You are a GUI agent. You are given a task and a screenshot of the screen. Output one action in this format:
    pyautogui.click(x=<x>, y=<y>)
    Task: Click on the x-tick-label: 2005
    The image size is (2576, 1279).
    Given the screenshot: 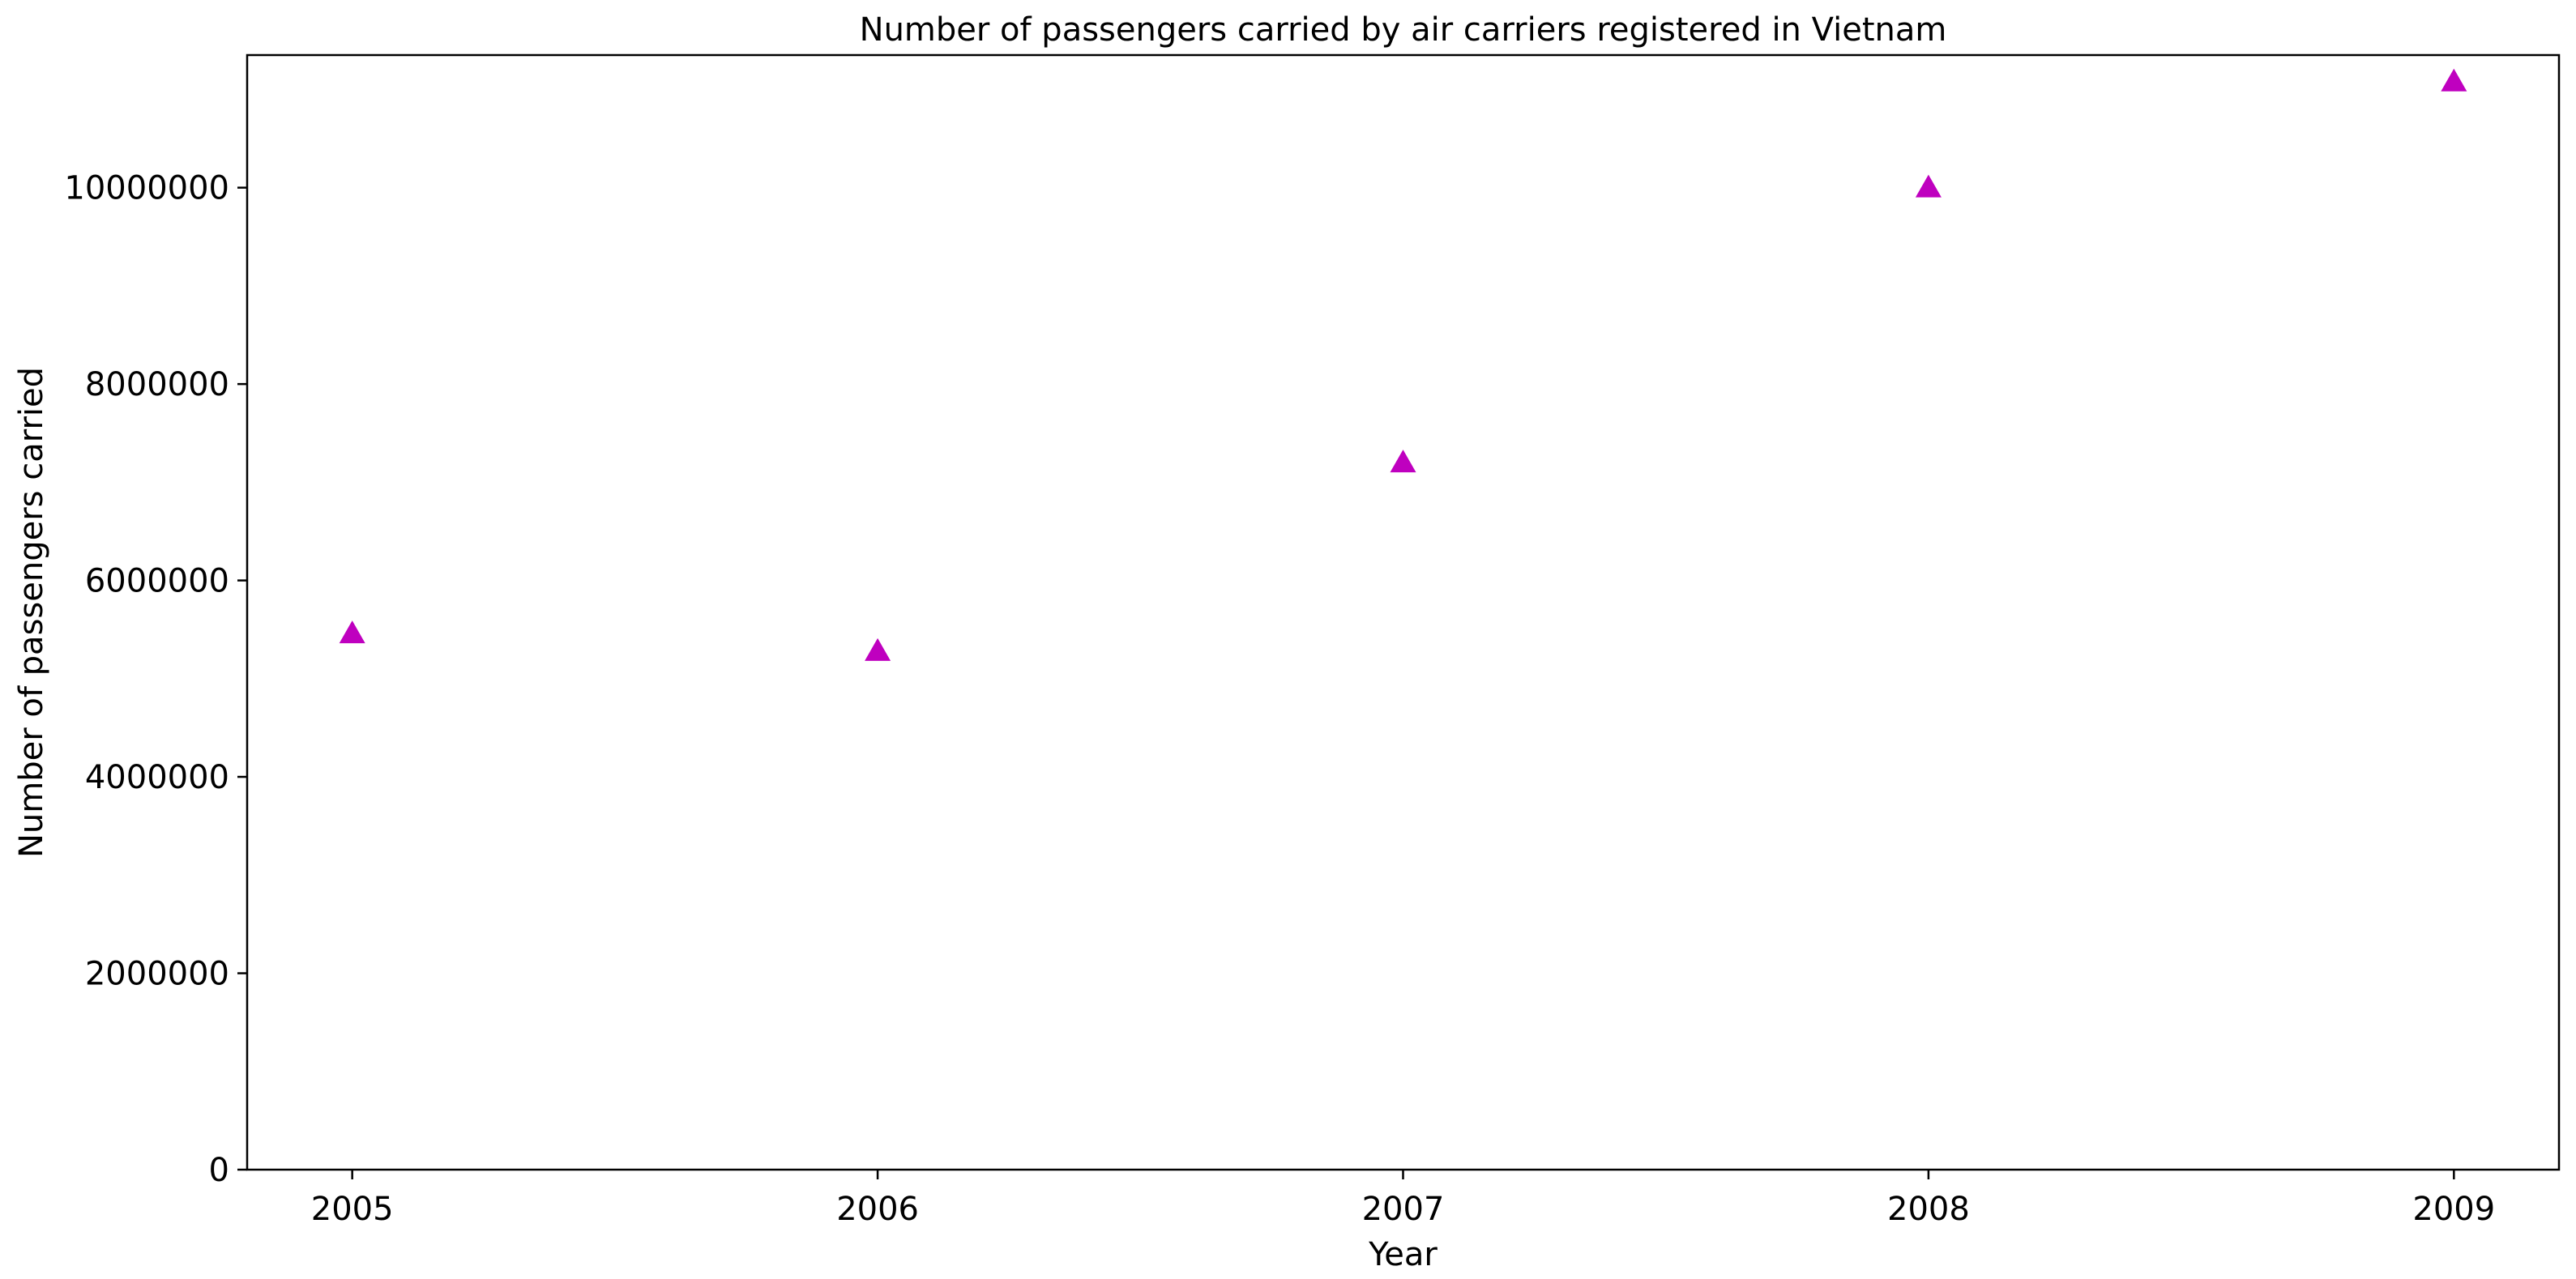 What is the action you would take?
    pyautogui.click(x=352, y=1209)
    